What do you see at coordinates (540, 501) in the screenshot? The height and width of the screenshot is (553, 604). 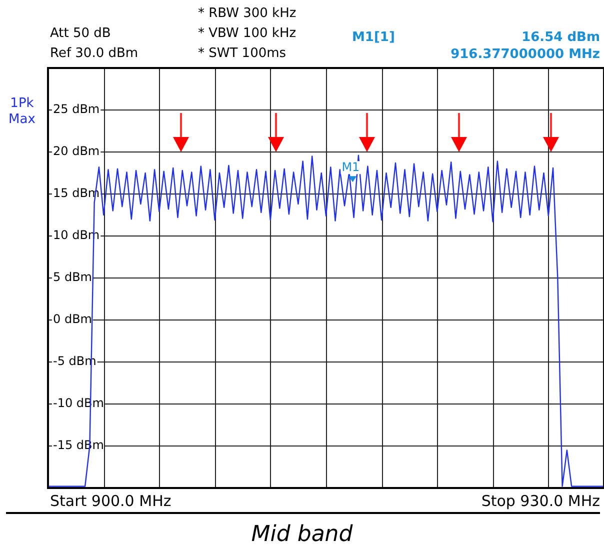 I see `text: Stop 930.0 MHz` at bounding box center [540, 501].